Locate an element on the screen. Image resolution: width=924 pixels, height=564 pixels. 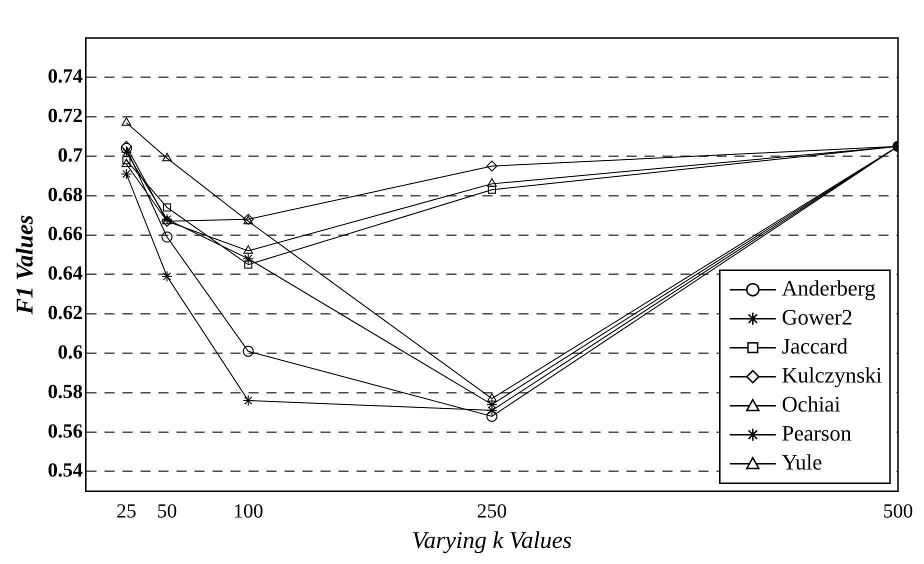
x-tick-label: 50 is located at coordinates (167, 511).